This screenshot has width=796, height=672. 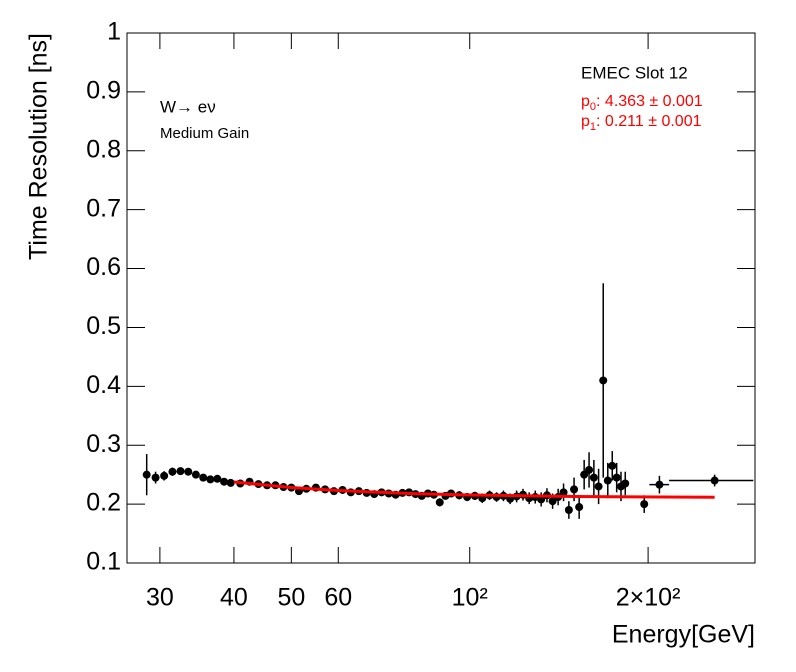 What do you see at coordinates (234, 598) in the screenshot?
I see `x-tick-label: 40` at bounding box center [234, 598].